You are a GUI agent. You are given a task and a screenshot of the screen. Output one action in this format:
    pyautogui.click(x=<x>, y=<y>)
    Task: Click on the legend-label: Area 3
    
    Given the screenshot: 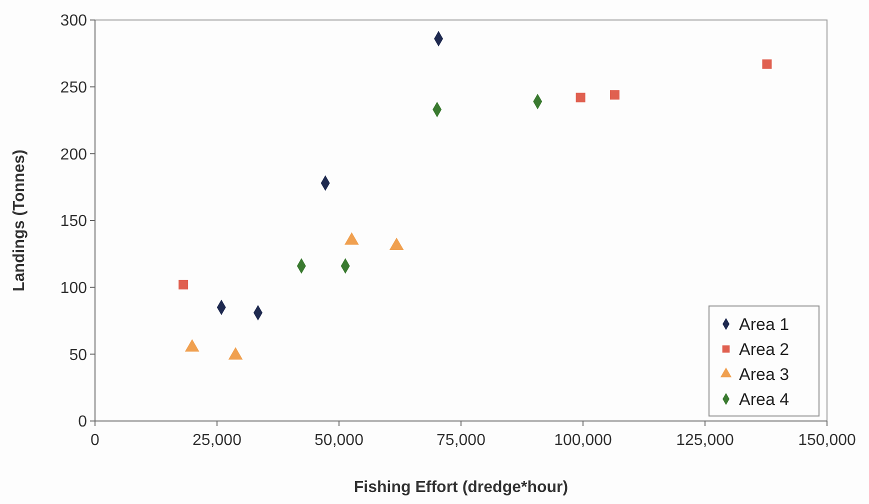 What is the action you would take?
    pyautogui.click(x=764, y=374)
    